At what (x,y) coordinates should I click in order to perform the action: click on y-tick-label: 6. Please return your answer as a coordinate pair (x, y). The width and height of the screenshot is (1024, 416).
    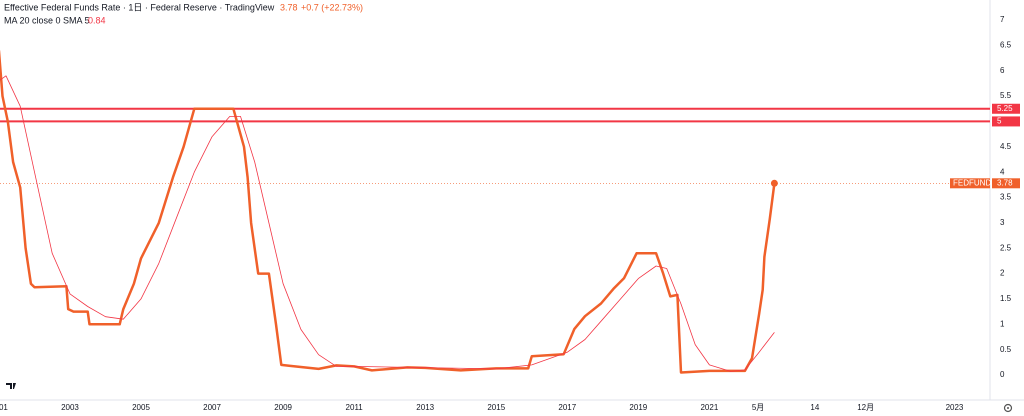
    Looking at the image, I should click on (1002, 70).